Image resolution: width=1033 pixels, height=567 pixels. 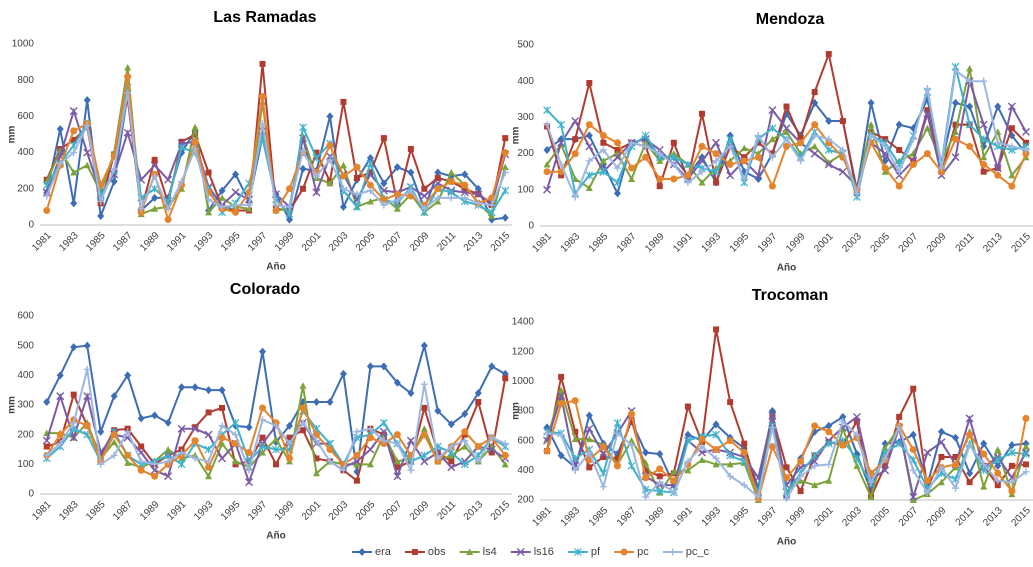 What do you see at coordinates (25, 152) in the screenshot?
I see `y-tick-label: 400` at bounding box center [25, 152].